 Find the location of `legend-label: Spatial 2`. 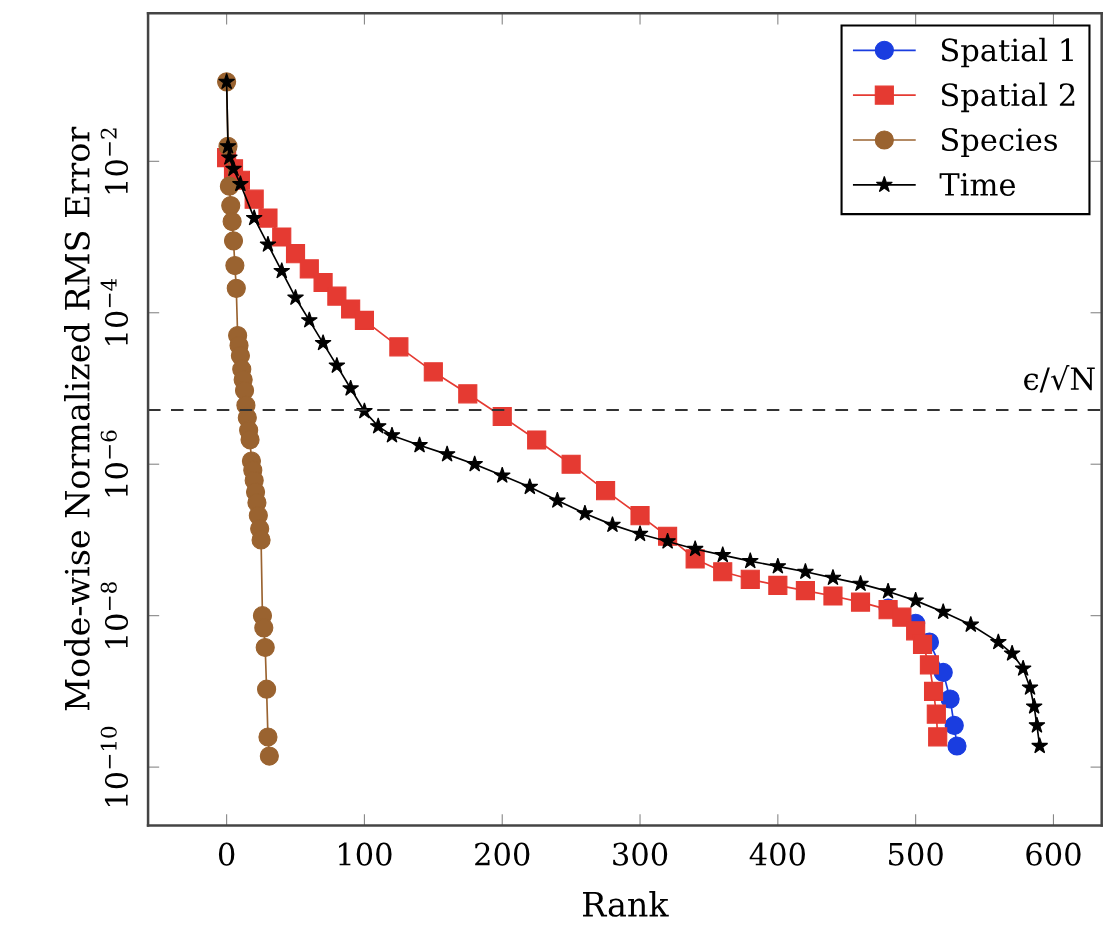

legend-label: Spatial 2 is located at coordinates (1008, 97).